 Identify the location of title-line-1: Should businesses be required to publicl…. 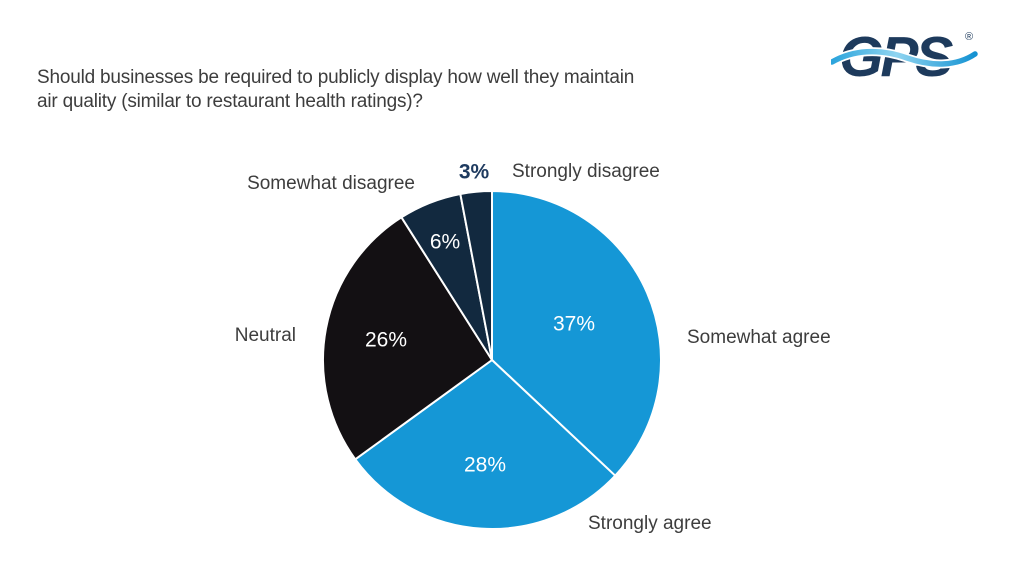
(336, 77).